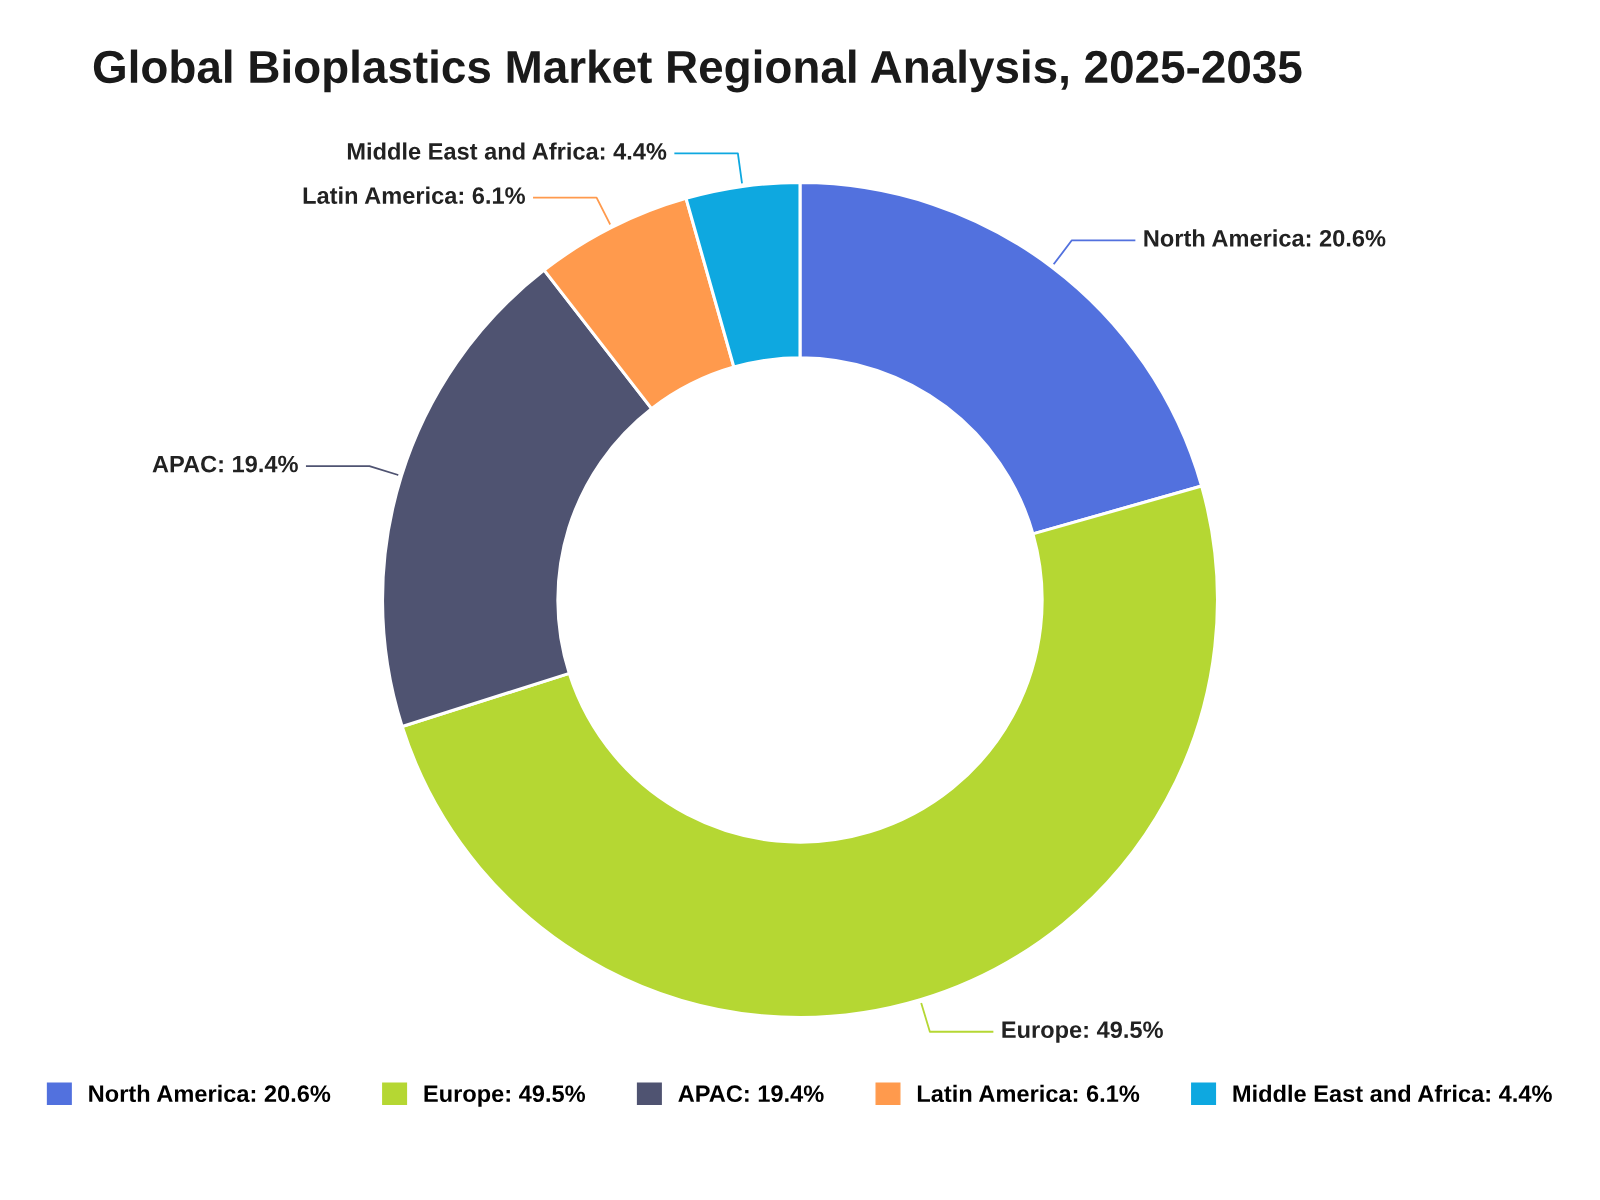  I want to click on slice-label: Europe: 49.5%, so click(1082, 1032).